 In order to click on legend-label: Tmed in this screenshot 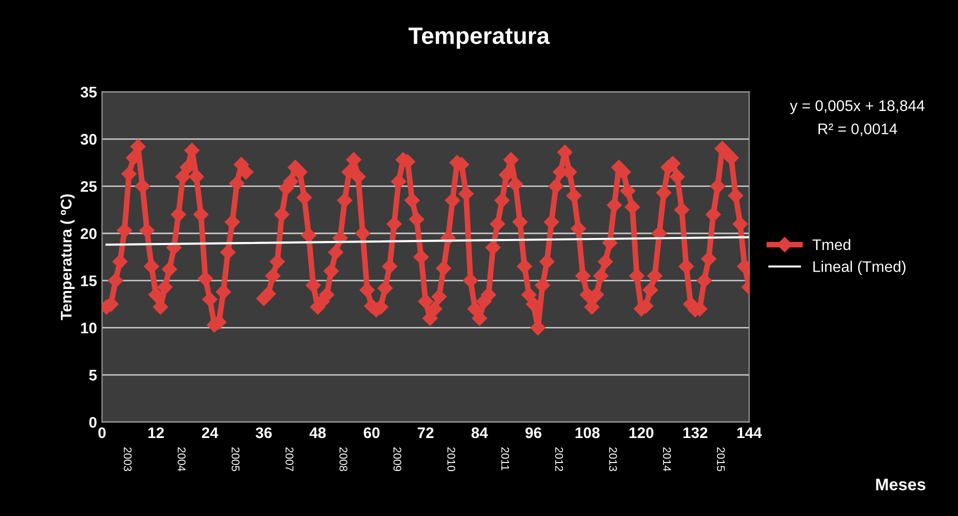, I will do `click(831, 244)`.